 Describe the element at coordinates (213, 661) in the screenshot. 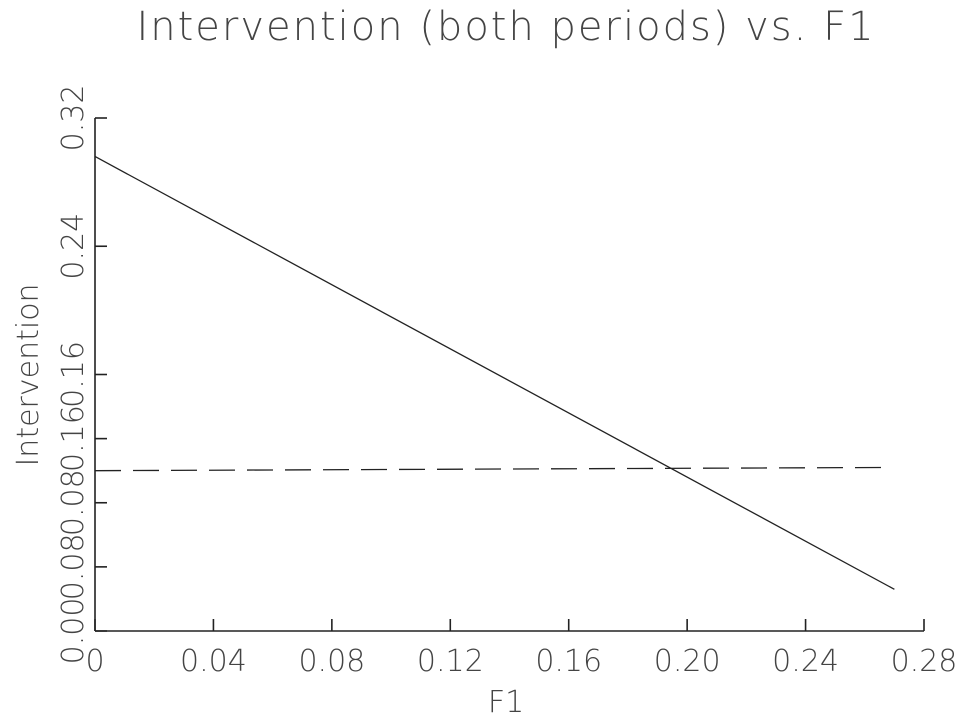

I see `x-tick-label: 0.04` at that location.